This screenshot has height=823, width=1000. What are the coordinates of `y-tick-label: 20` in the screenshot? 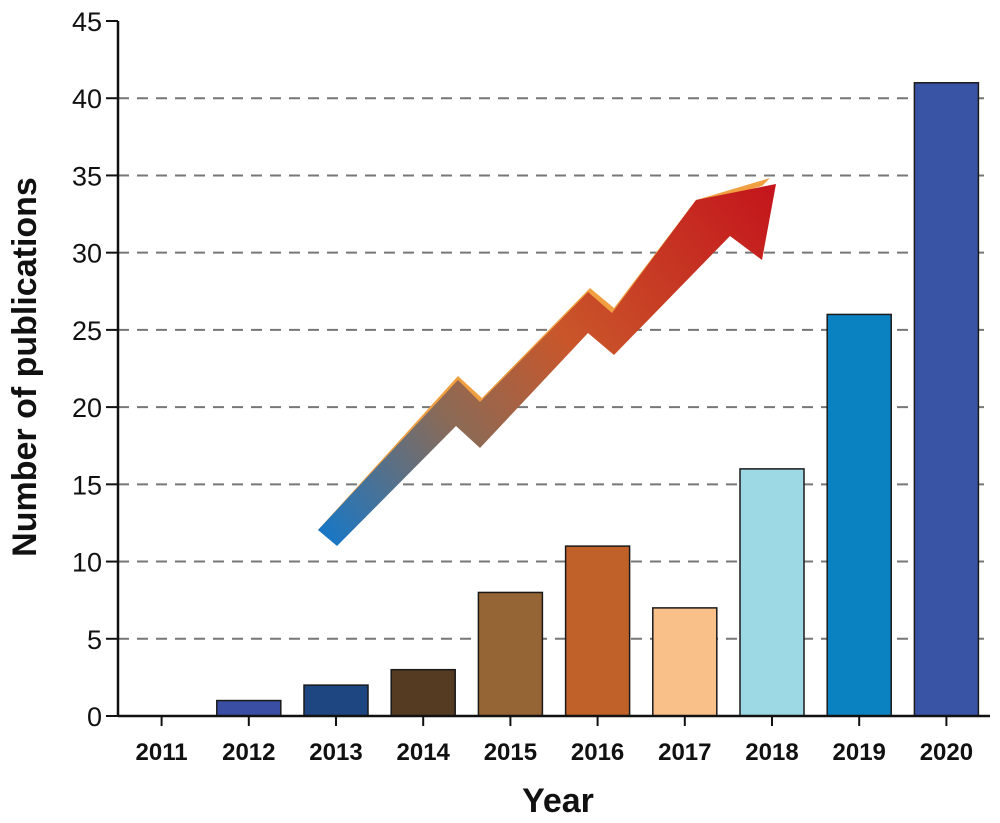 It's located at (87, 408).